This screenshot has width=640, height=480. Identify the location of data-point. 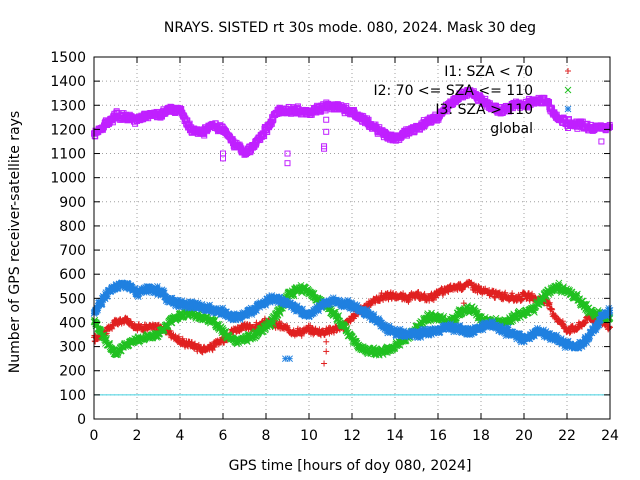
(95, 341).